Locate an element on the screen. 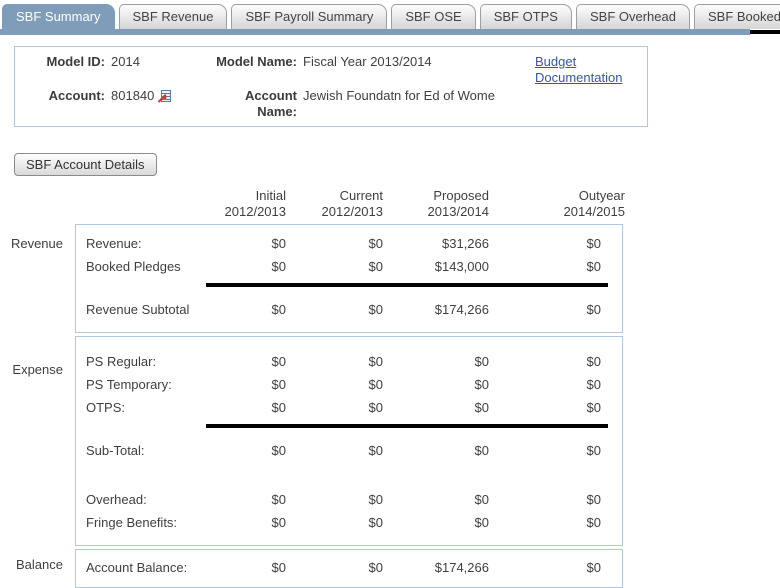  table-row-overhead: Overhead: $0 $0 $0 $0 is located at coordinates (354, 499).